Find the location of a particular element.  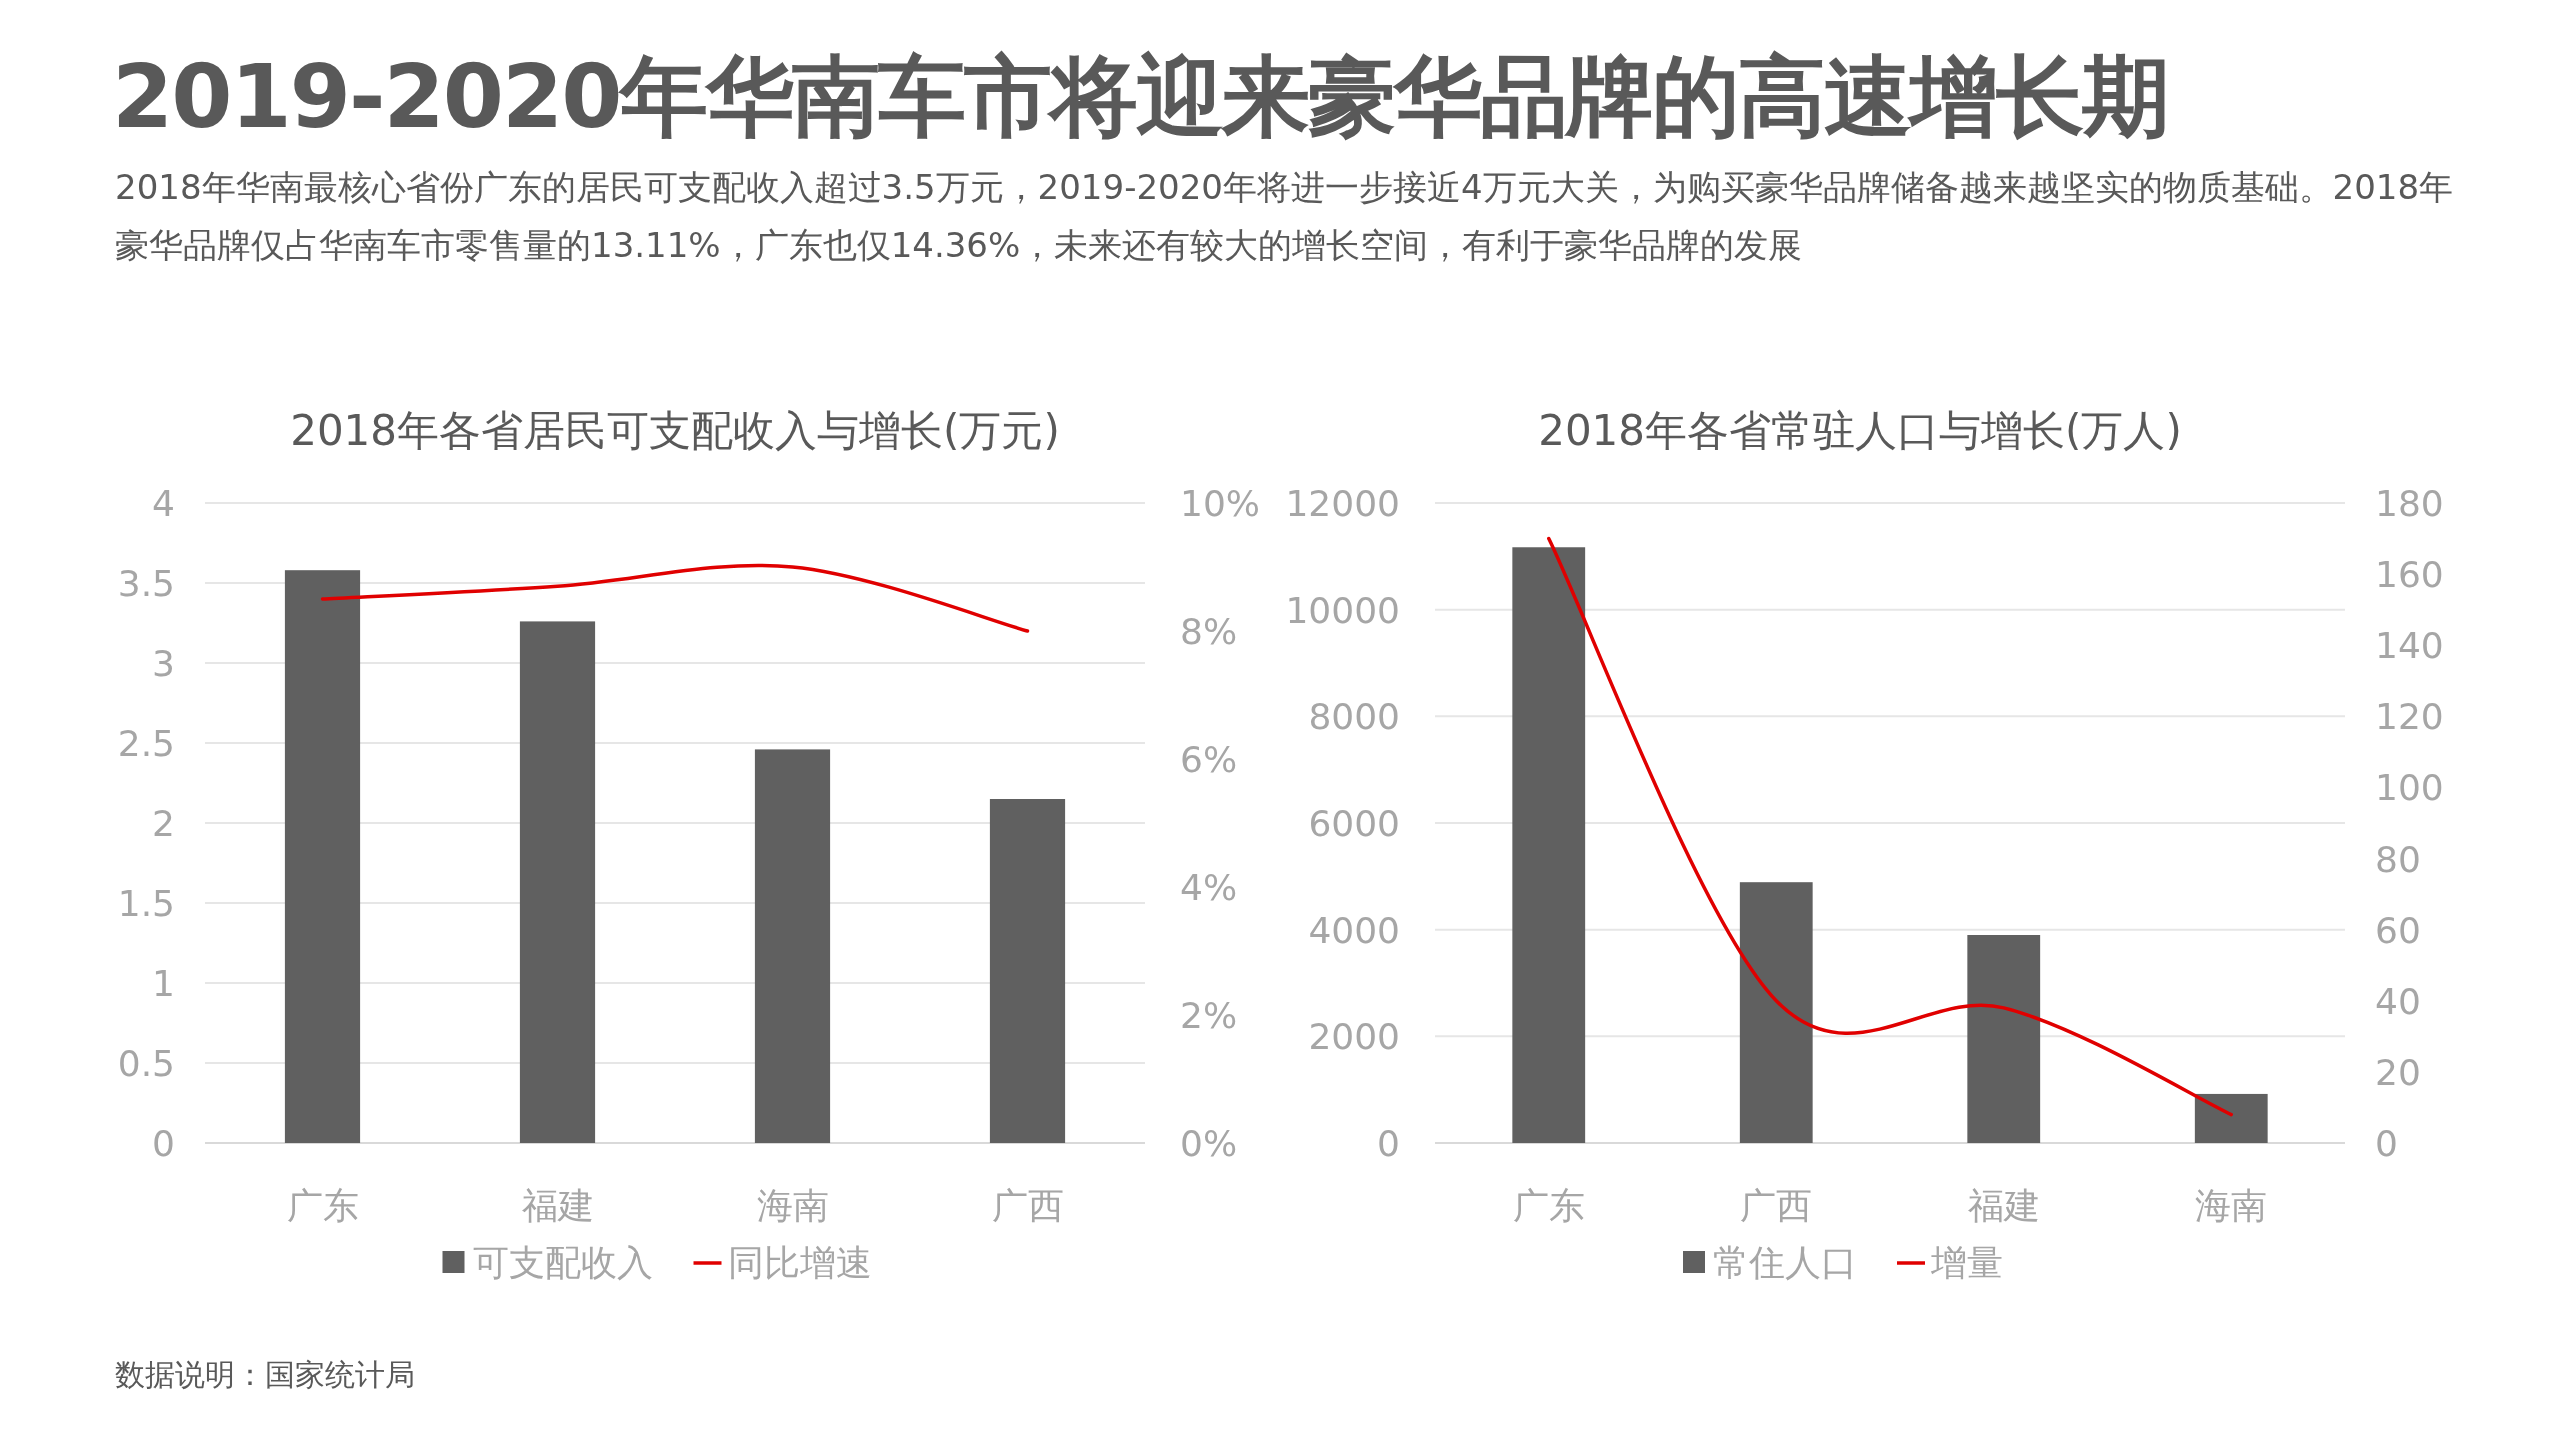

y2-tick-label: 100 is located at coordinates (2409, 788).